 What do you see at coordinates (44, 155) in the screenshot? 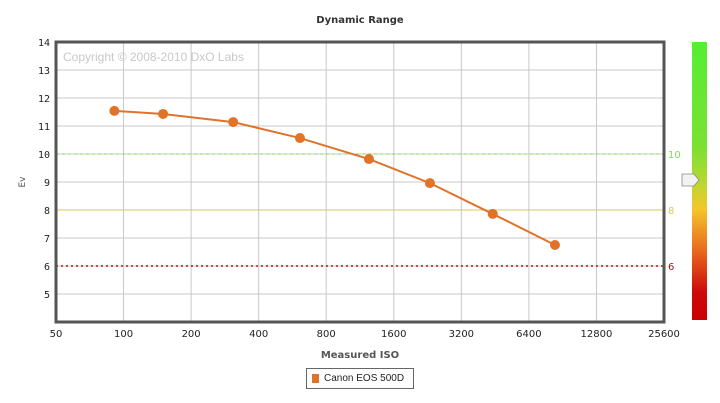
I see `y-tick-label: 10` at bounding box center [44, 155].